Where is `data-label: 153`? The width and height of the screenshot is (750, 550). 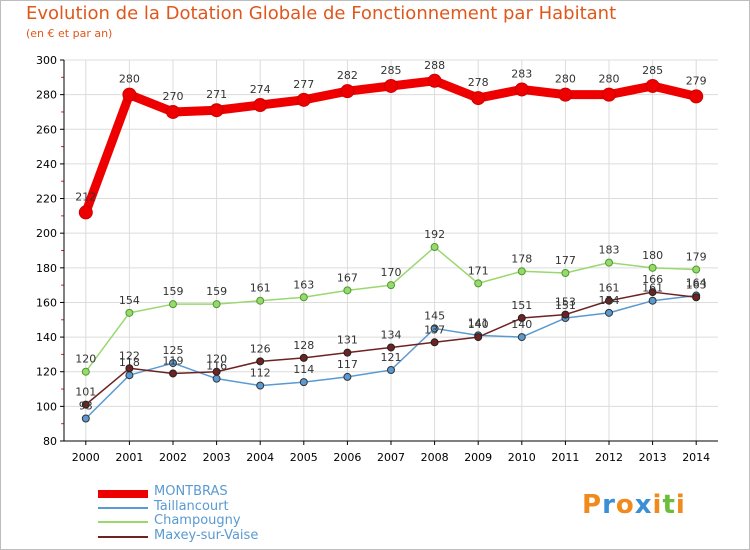 data-label: 153 is located at coordinates (565, 302).